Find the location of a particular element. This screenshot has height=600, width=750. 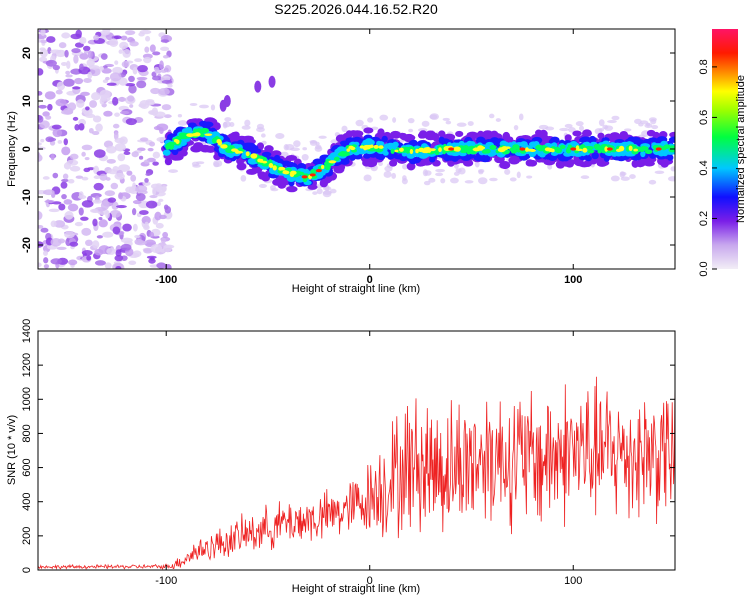

colorbar-tick-label: 0.4 is located at coordinates (704, 167).